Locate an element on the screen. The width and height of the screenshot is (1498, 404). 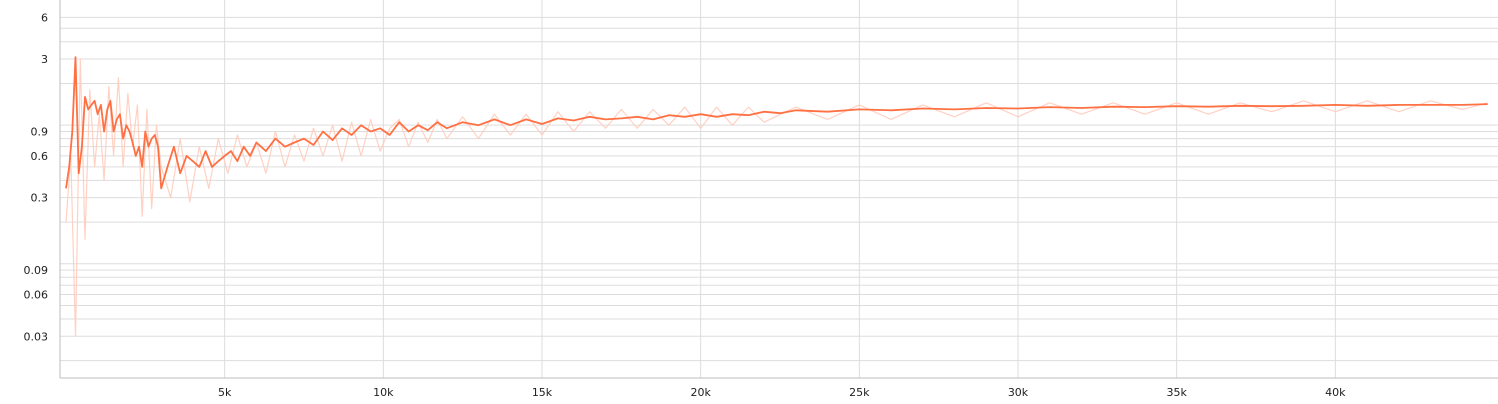
x-tick-label: 20k is located at coordinates (700, 392).